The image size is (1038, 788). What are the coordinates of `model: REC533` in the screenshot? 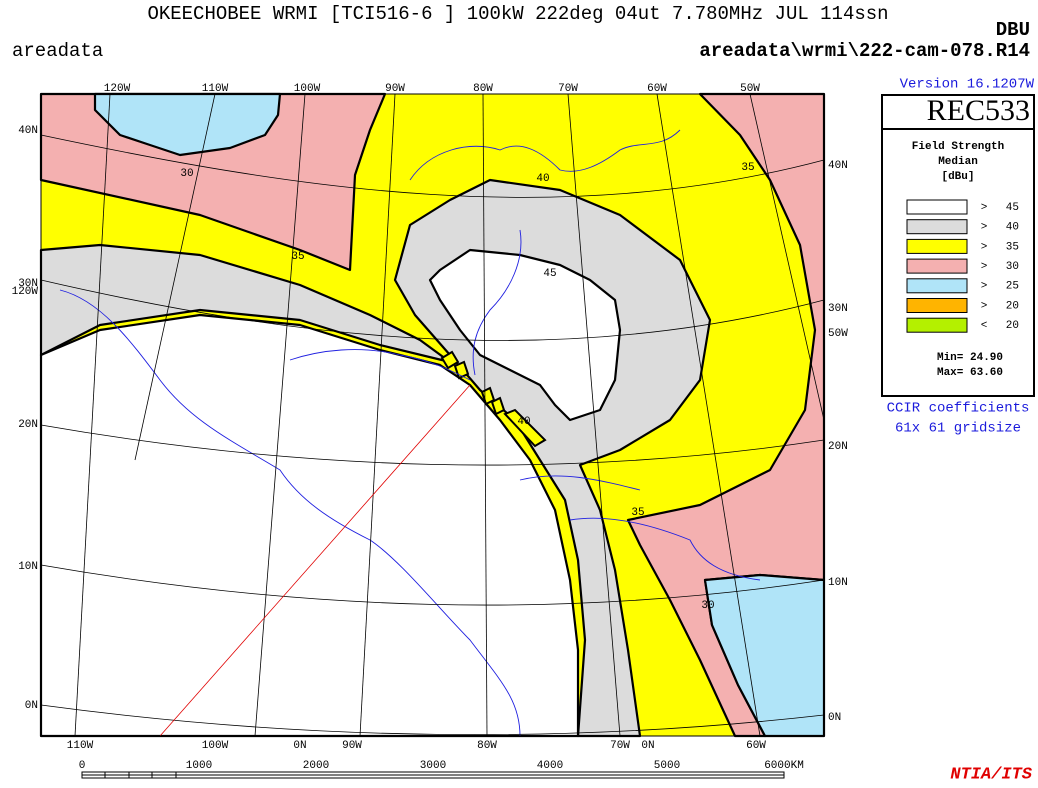 It's located at (978, 110).